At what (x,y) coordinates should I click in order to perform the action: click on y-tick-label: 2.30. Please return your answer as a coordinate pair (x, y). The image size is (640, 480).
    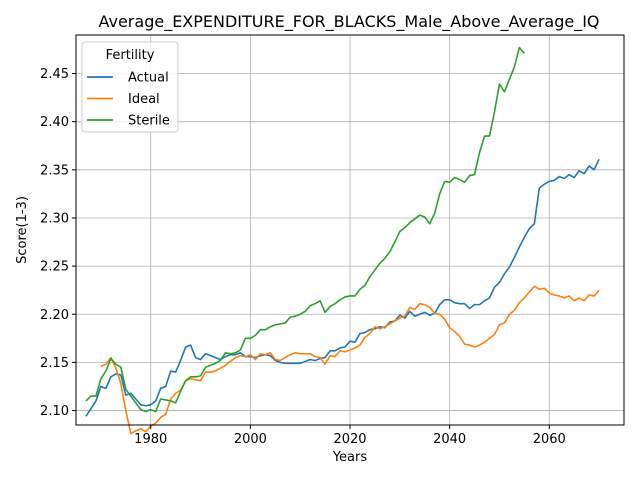
    Looking at the image, I should click on (54, 218).